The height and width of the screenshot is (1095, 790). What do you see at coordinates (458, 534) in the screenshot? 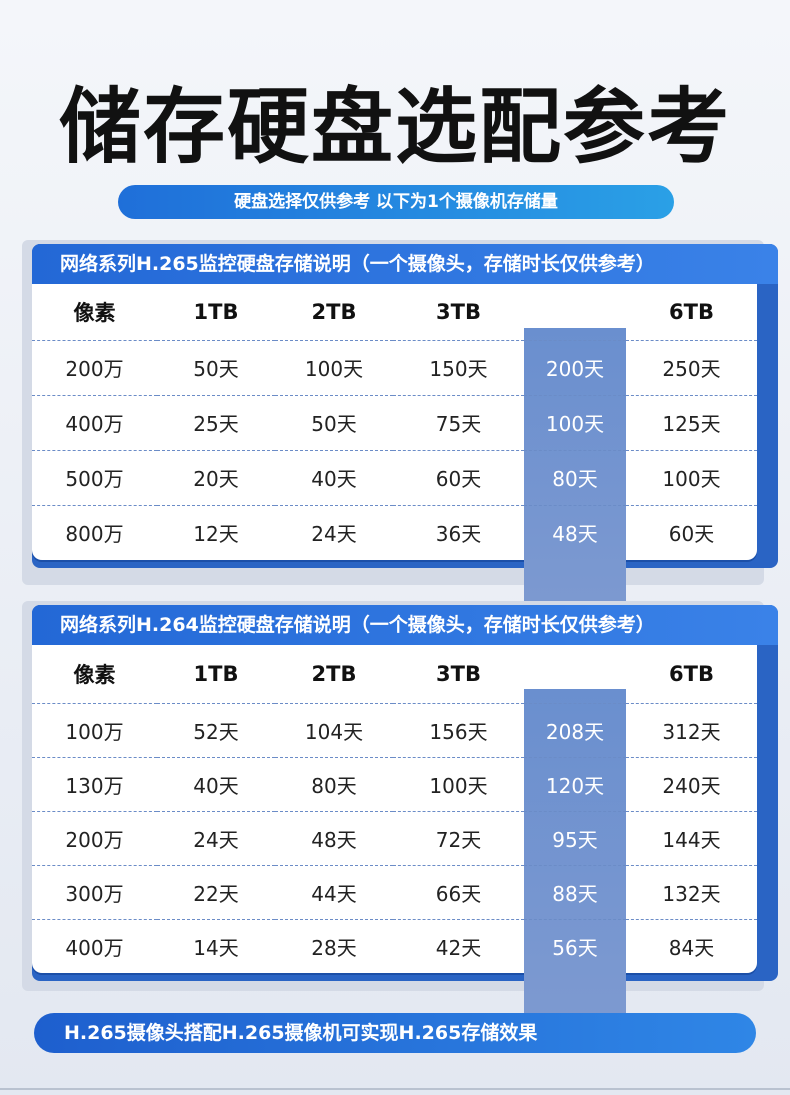
I see `table-cell: 36天` at bounding box center [458, 534].